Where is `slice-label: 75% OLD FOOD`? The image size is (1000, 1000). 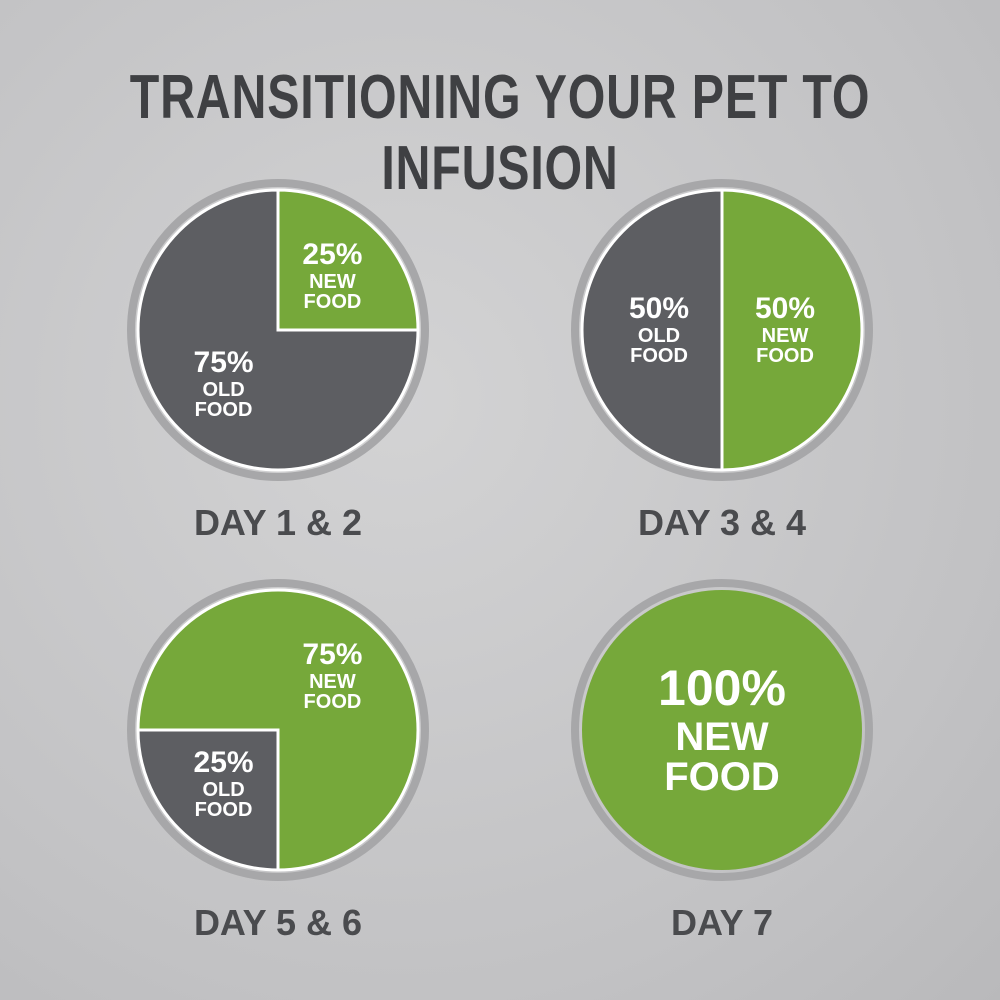 slice-label: 75% OLD FOOD is located at coordinates (224, 384).